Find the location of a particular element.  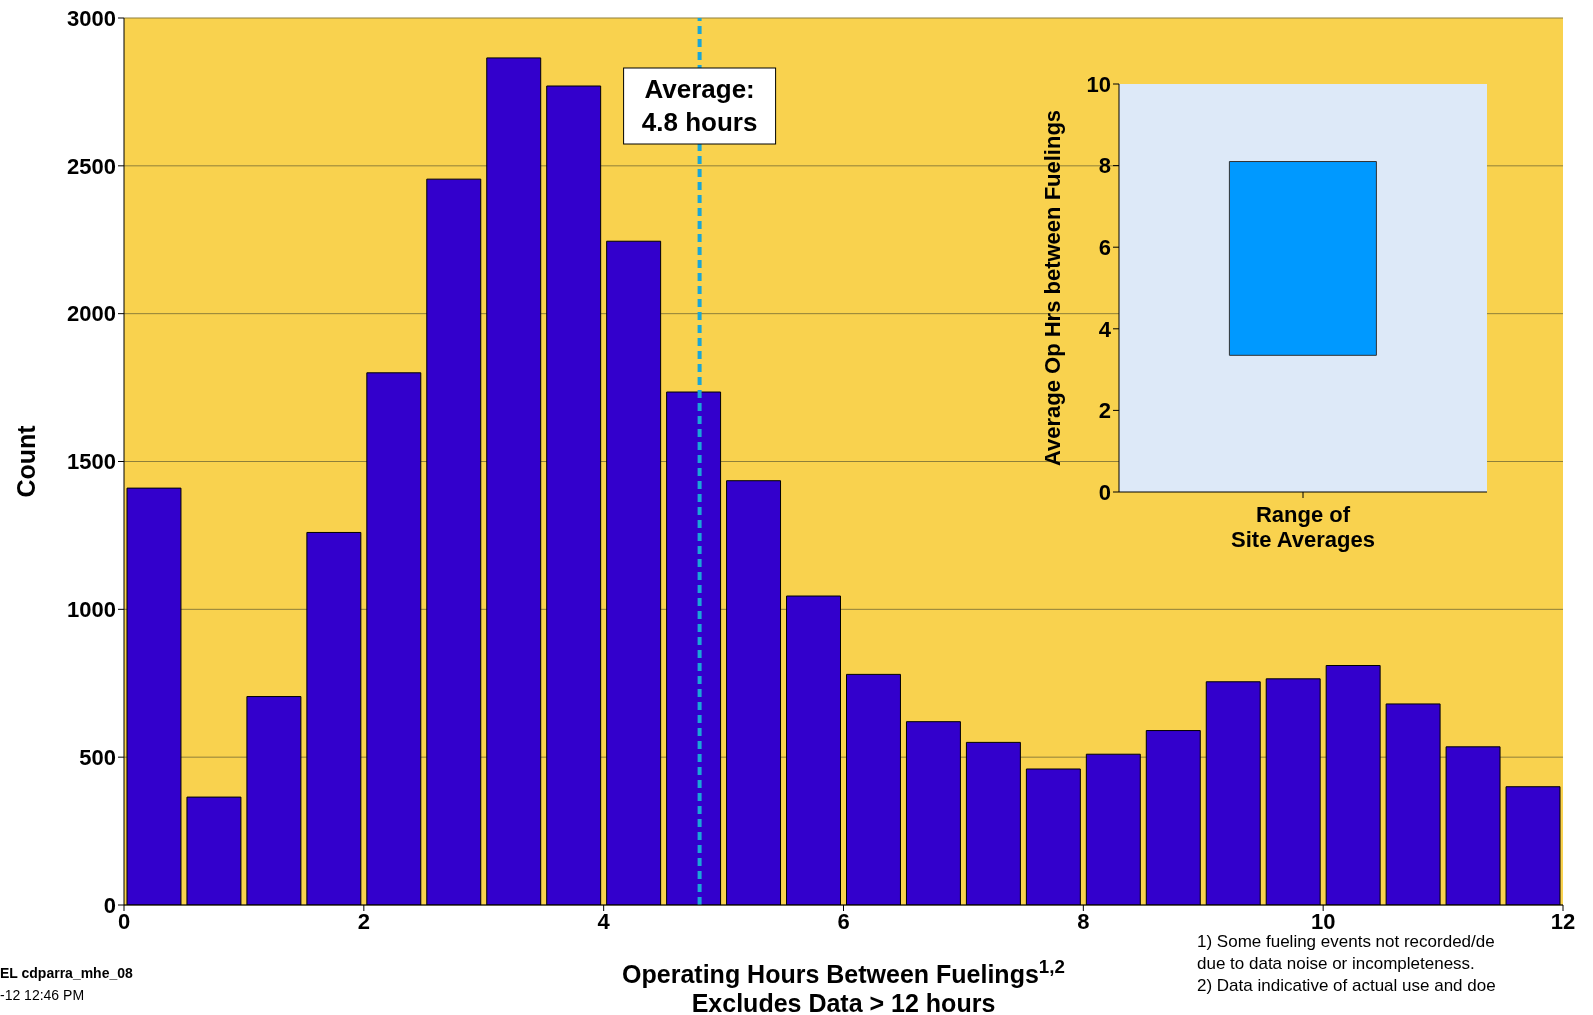

y-axis-title: Average Op Hrs between Fuelings is located at coordinates (1052, 288).